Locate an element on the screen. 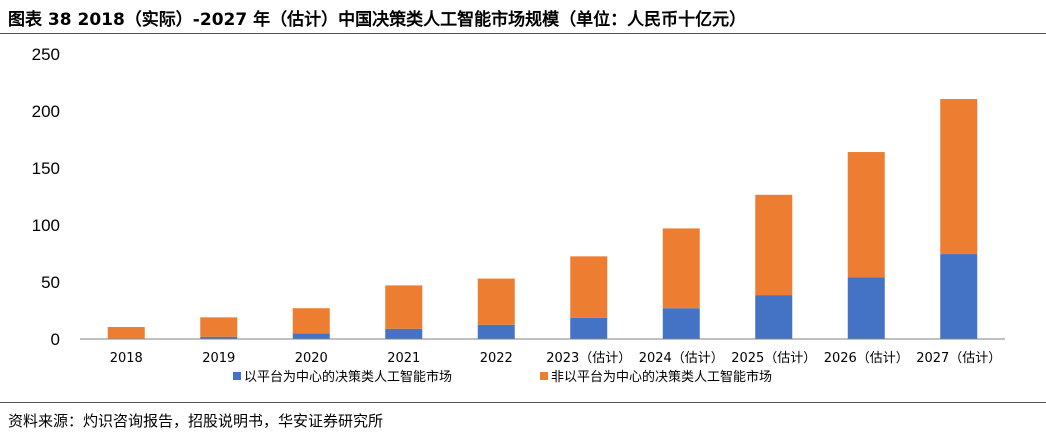 The image size is (1046, 437). x-tick-label: 2021 is located at coordinates (403, 358).